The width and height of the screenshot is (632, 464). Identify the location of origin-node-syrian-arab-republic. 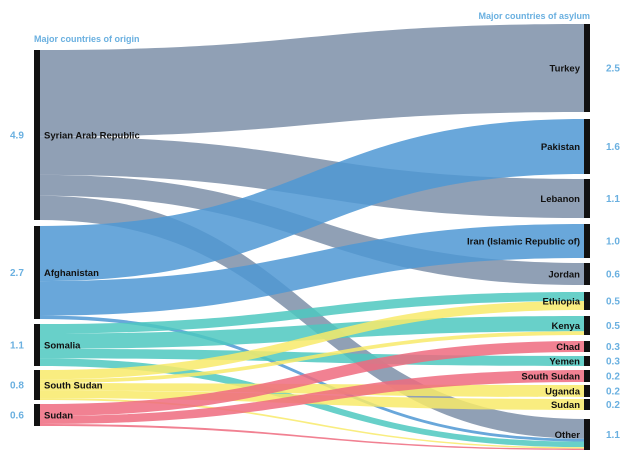
(37, 135).